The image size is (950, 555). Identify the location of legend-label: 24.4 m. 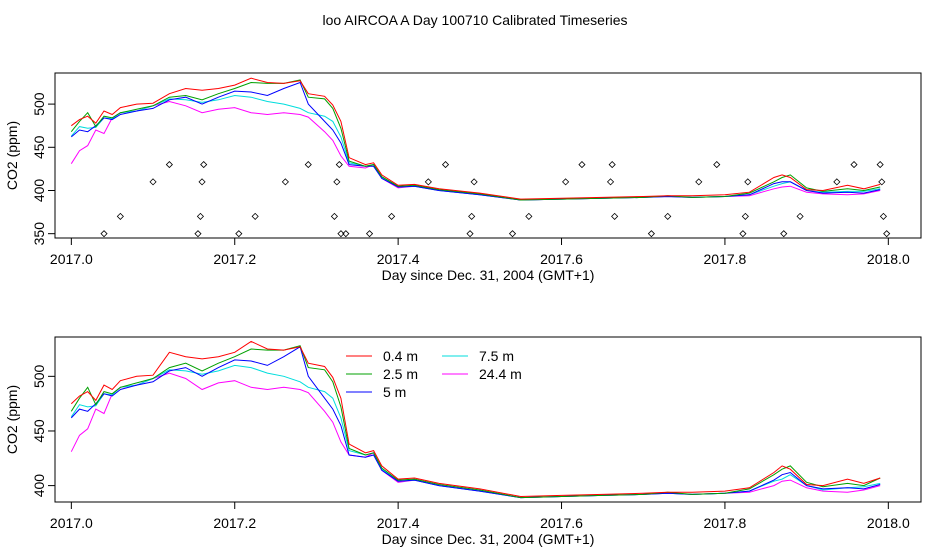
(500, 374).